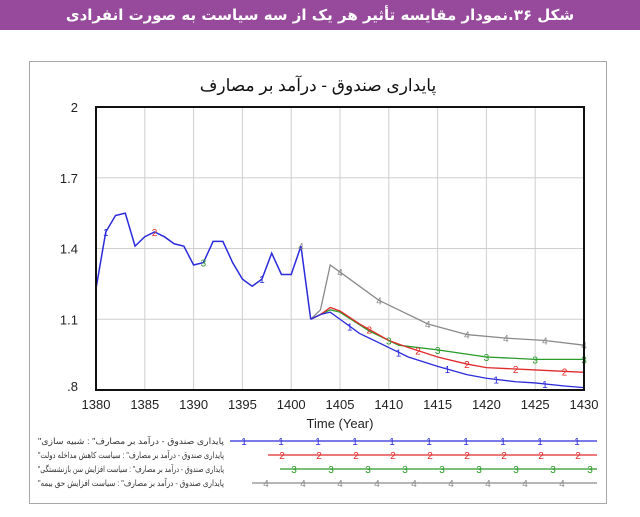  Describe the element at coordinates (535, 404) in the screenshot. I see `x-tick-label: 1425` at that location.